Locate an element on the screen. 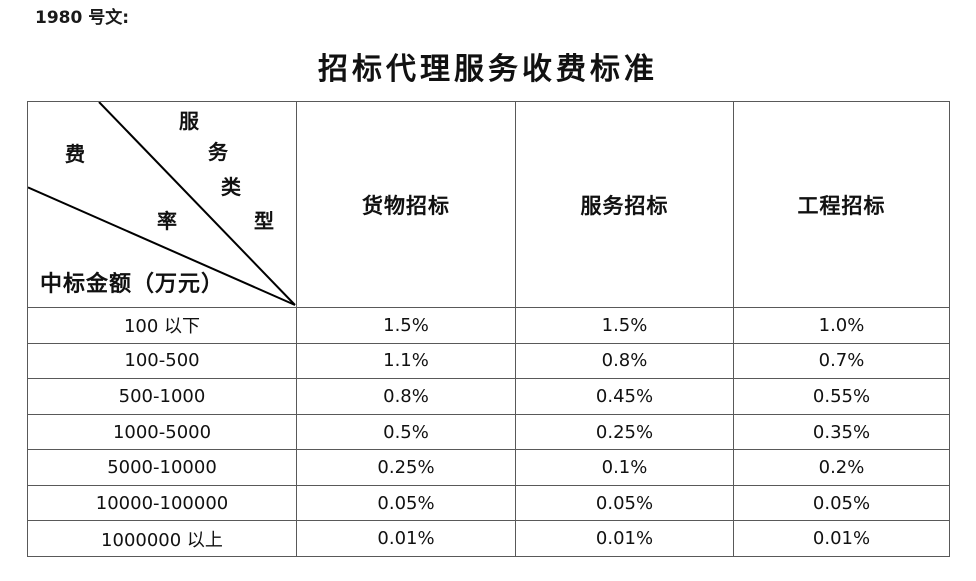 This screenshot has height=581, width=976. amount-range-cell: 10000-100000 is located at coordinates (162, 503).